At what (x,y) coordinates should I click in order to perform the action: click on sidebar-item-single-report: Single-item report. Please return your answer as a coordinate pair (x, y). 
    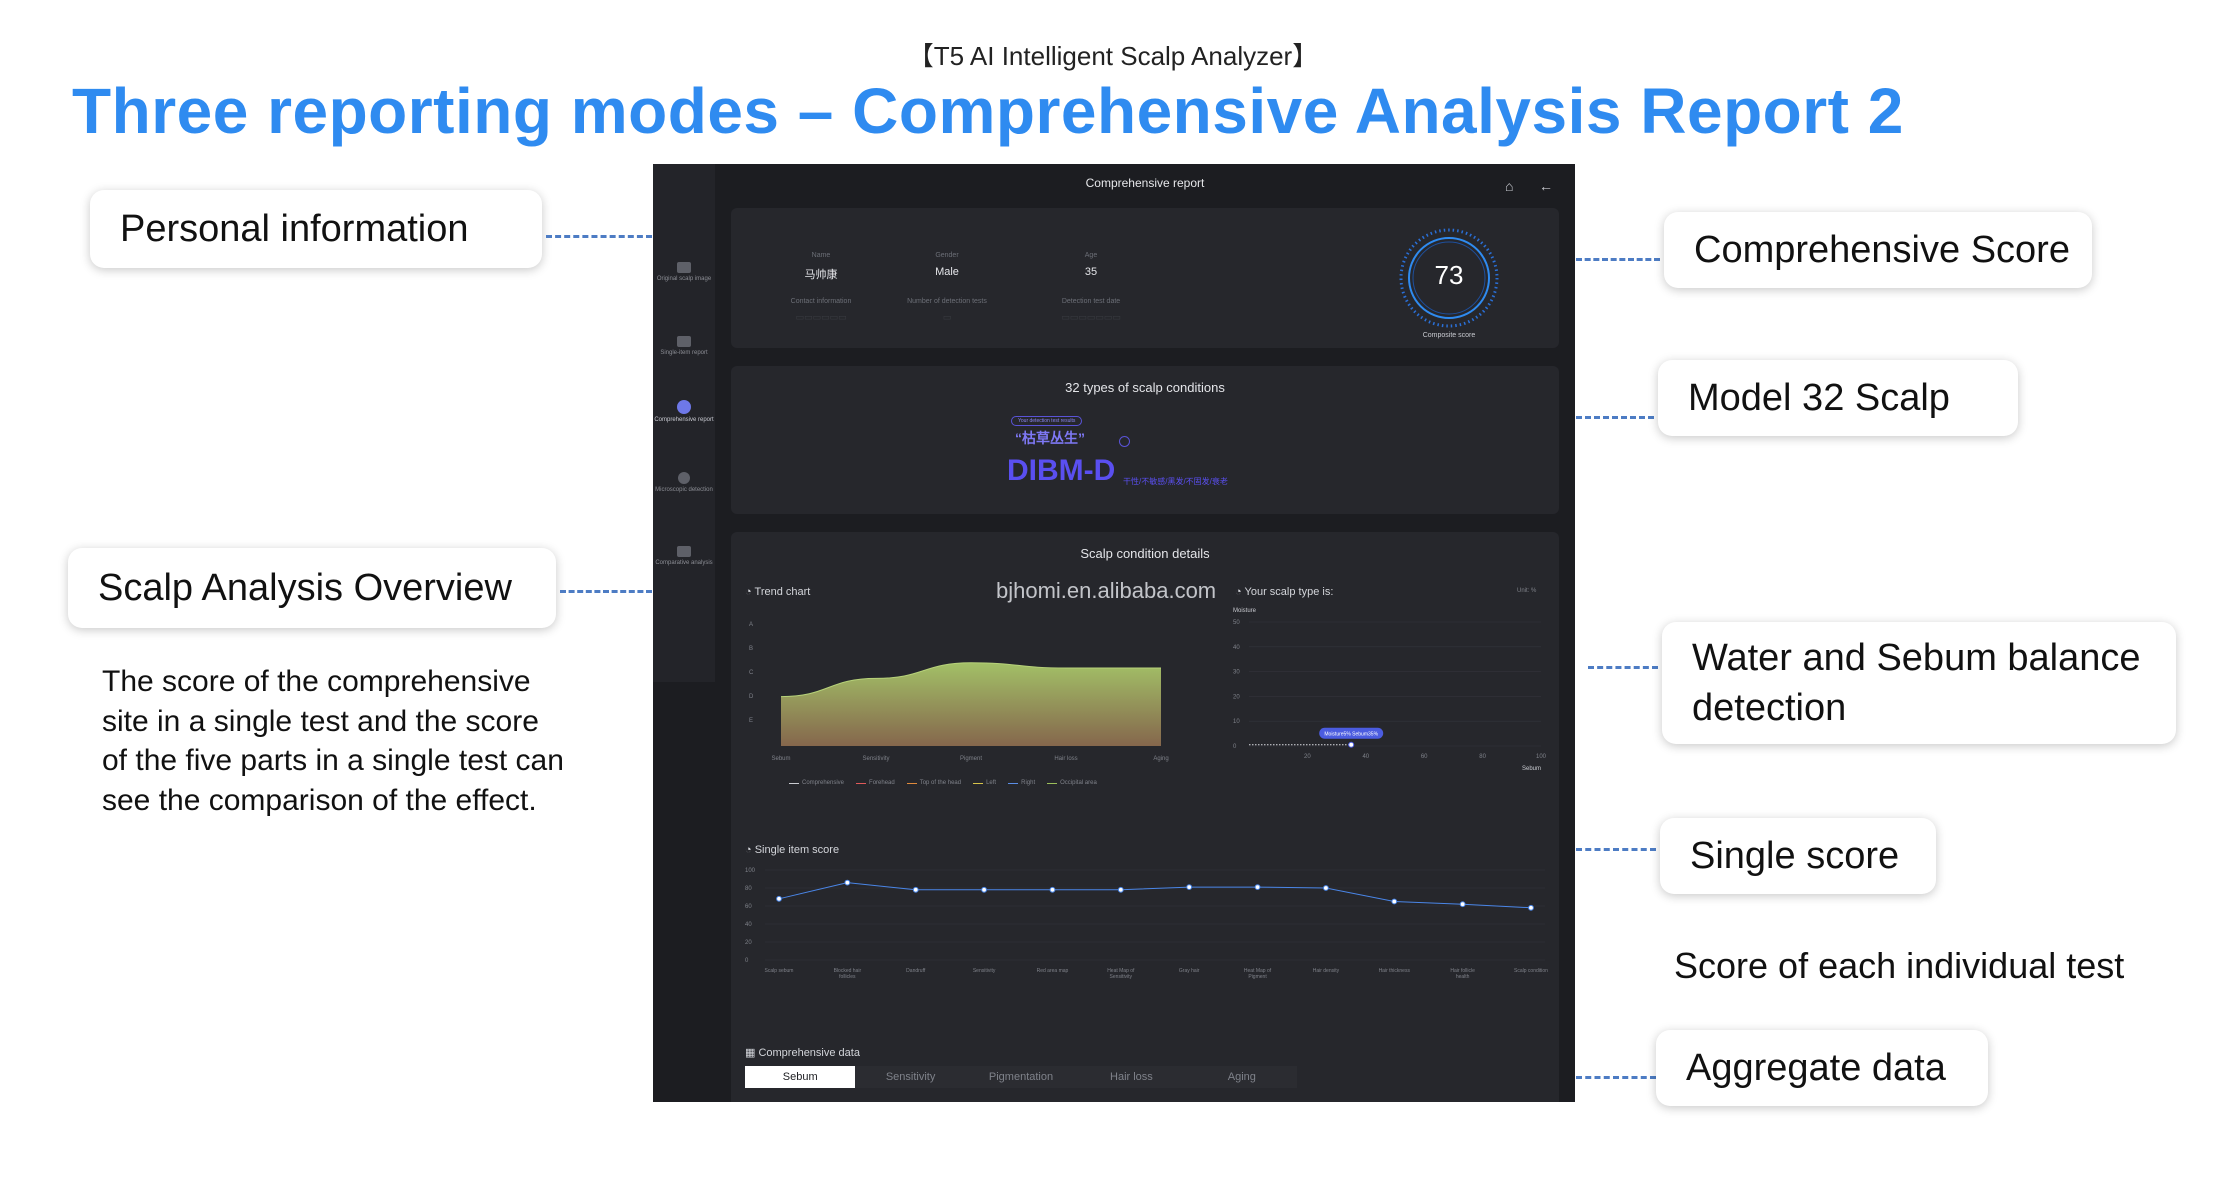
    Looking at the image, I should click on (684, 346).